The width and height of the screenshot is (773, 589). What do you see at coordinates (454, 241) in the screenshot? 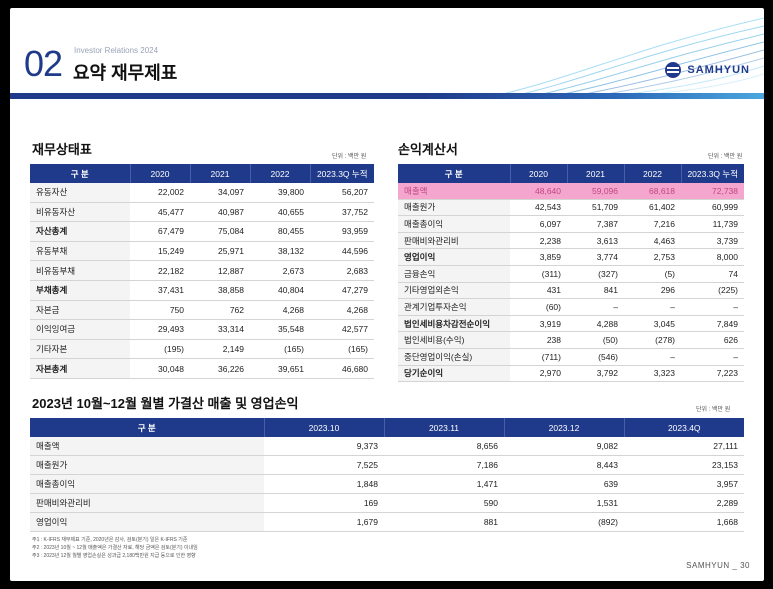
I see `row-label: 판매비와관리비` at bounding box center [454, 241].